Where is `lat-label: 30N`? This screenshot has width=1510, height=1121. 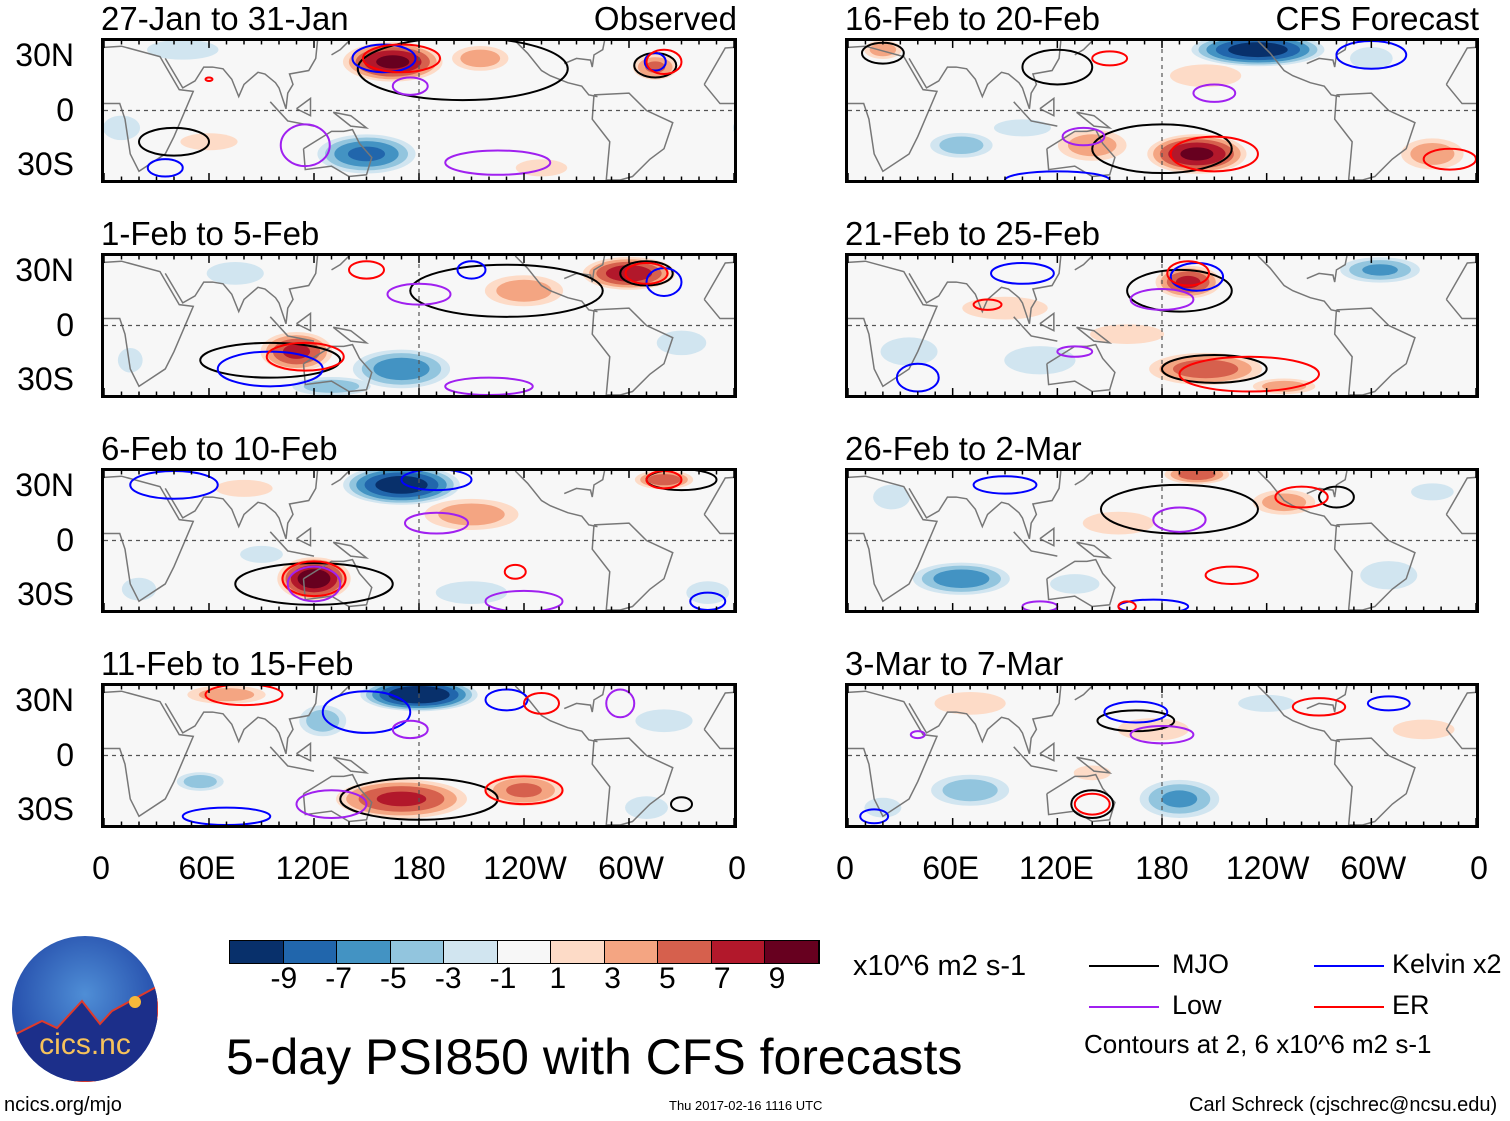 lat-label: 30N is located at coordinates (44, 700).